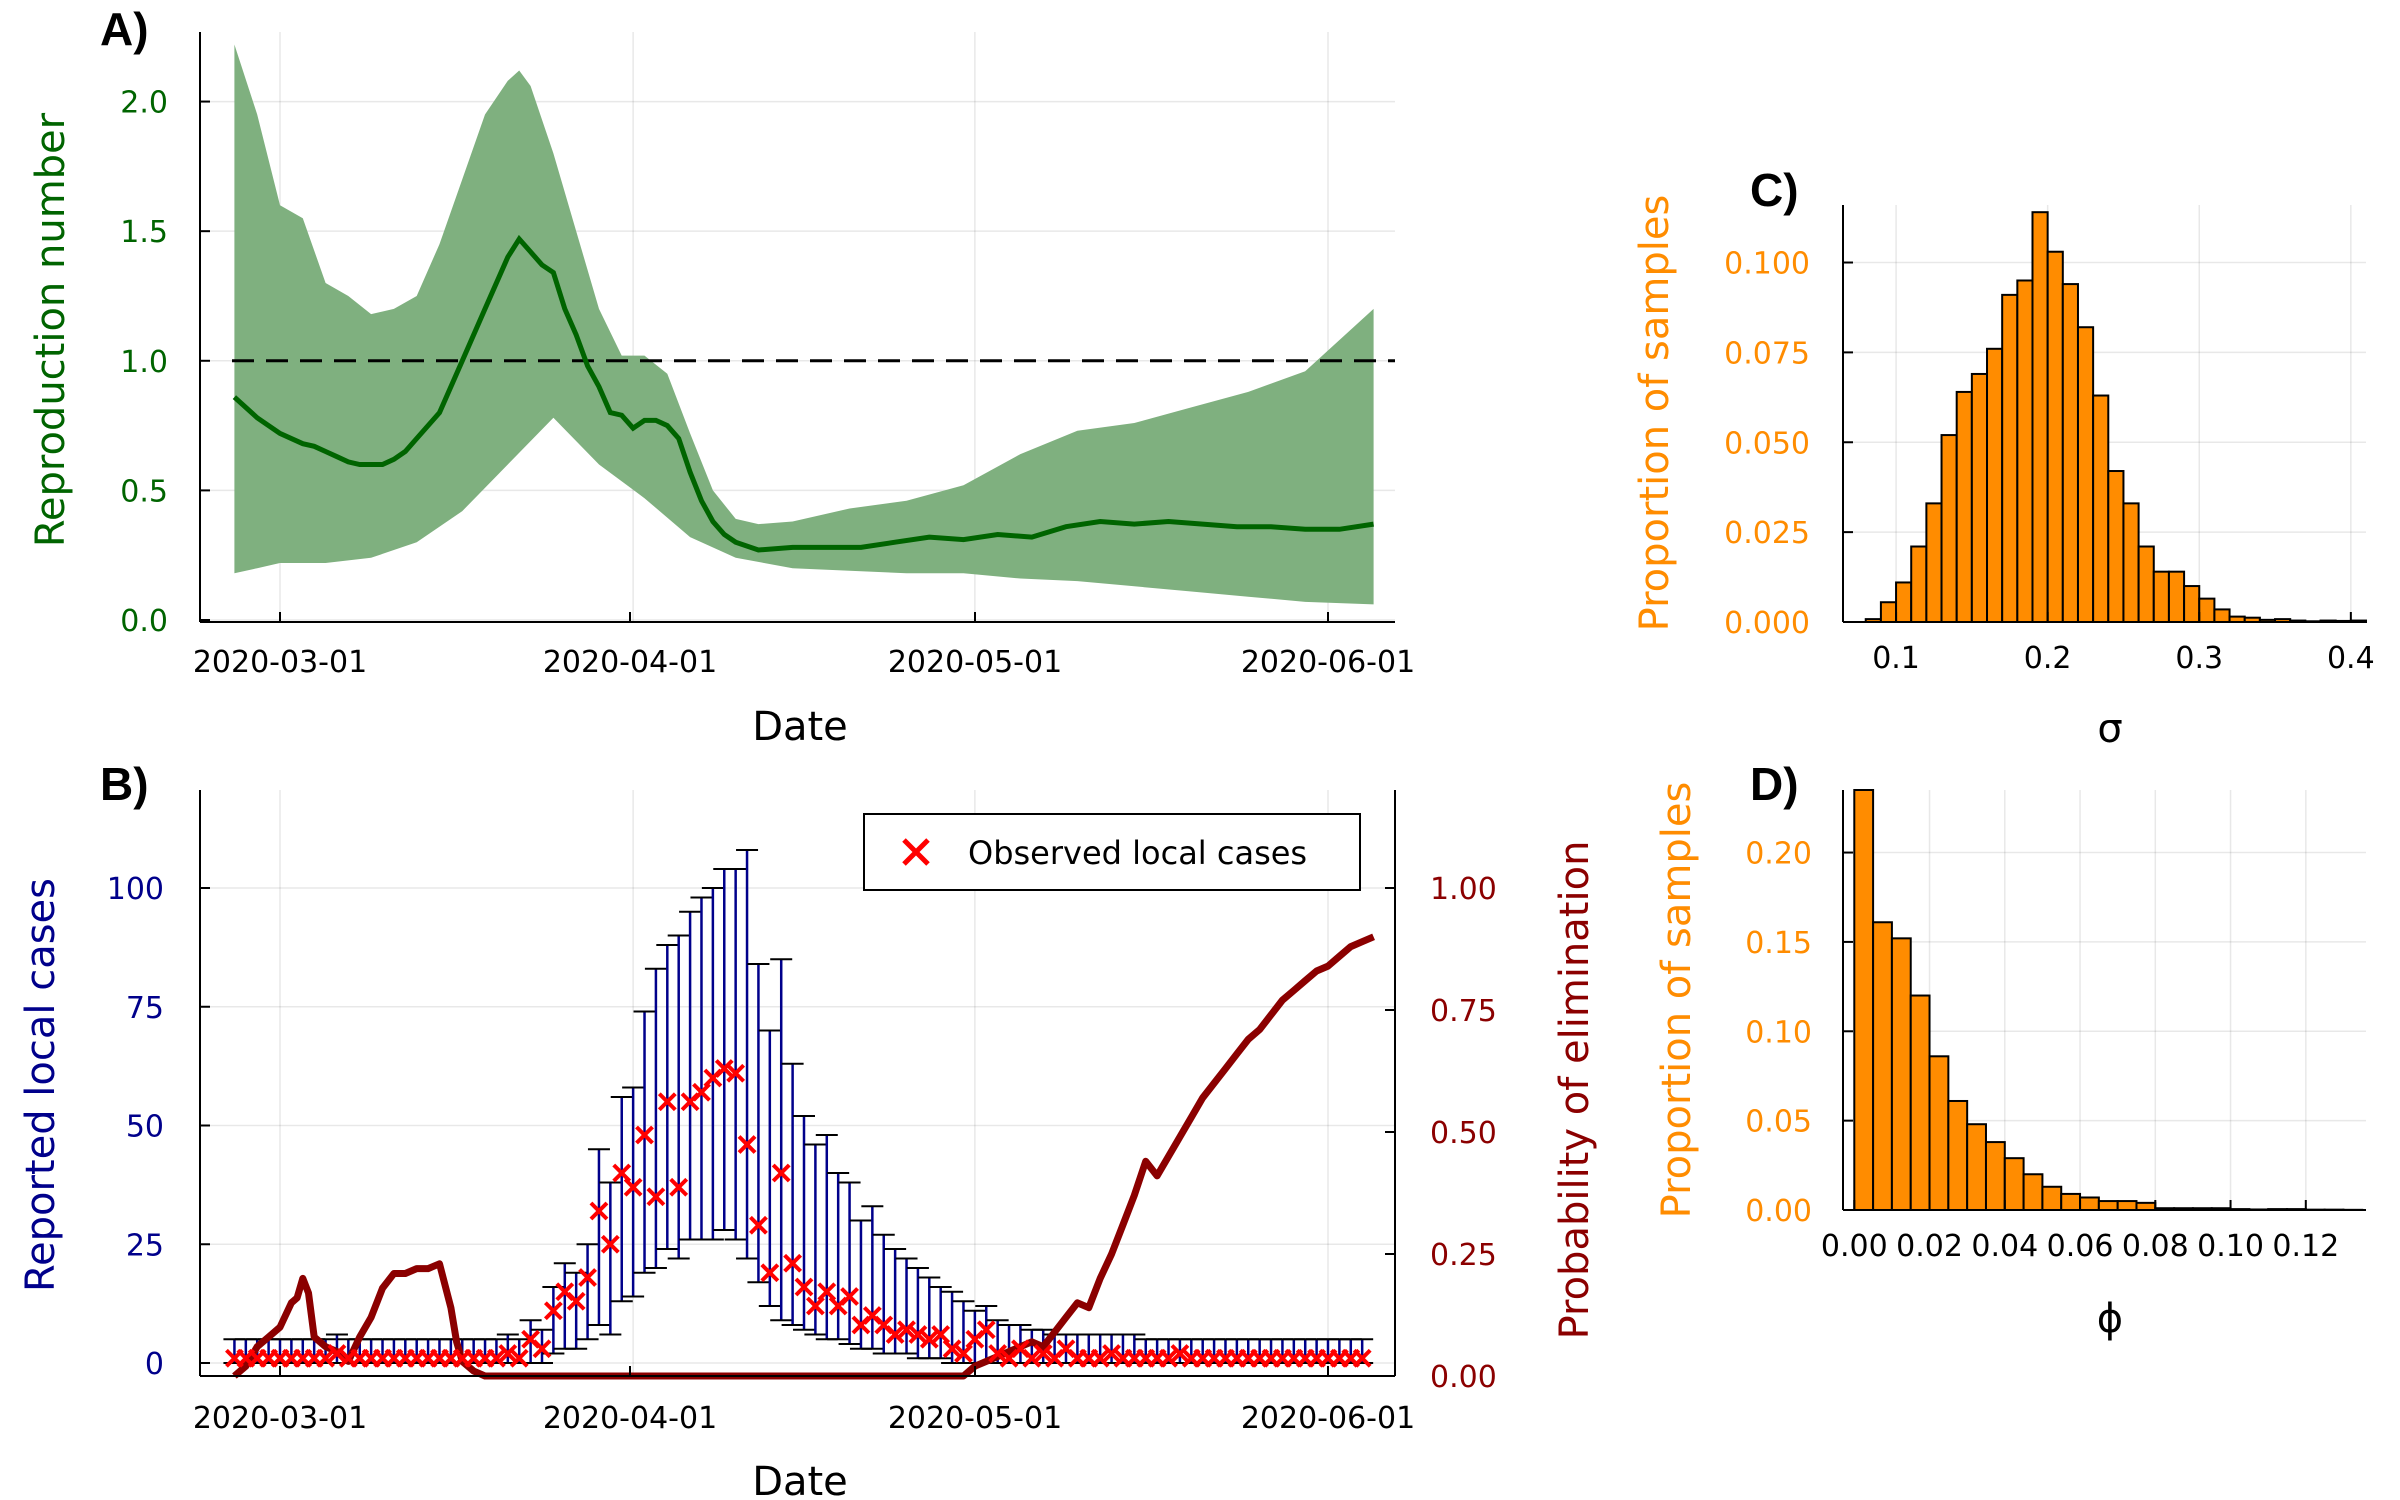 Image resolution: width=2400 pixels, height=1500 pixels. I want to click on panel-b-label: B), so click(124, 784).